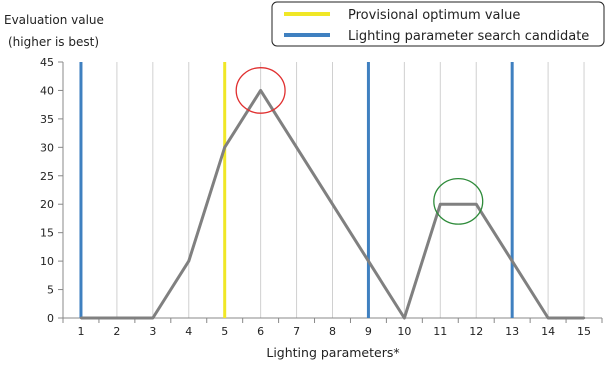  What do you see at coordinates (80, 331) in the screenshot?
I see `x-tick-label-1: 1` at bounding box center [80, 331].